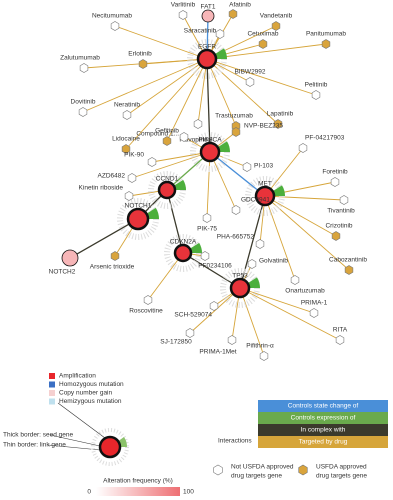  I want to click on drug-label: Varlitinib, so click(183, 5).